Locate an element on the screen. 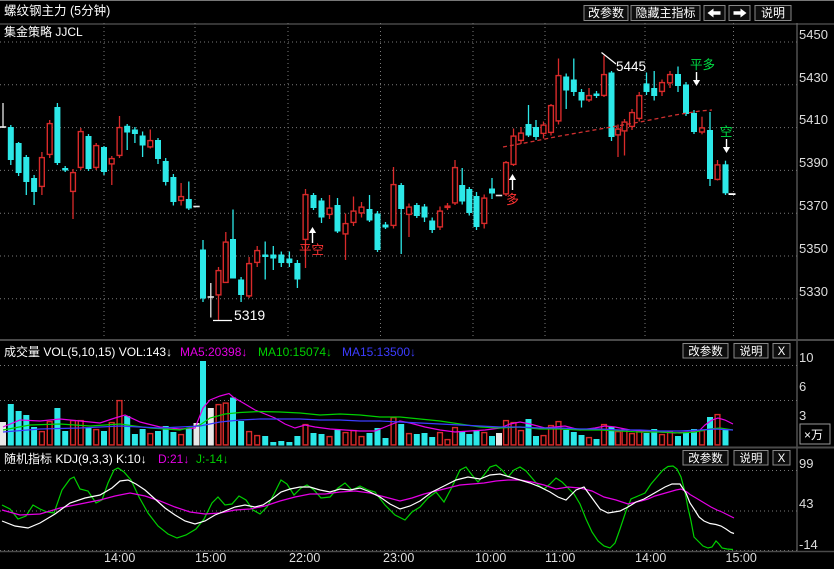  svg-text: 5350 is located at coordinates (813, 248).